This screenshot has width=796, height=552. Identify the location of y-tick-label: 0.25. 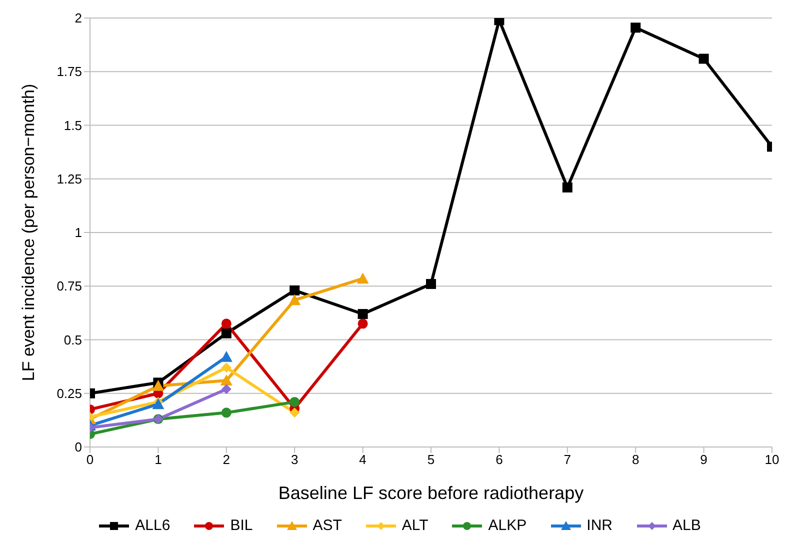
(69, 393).